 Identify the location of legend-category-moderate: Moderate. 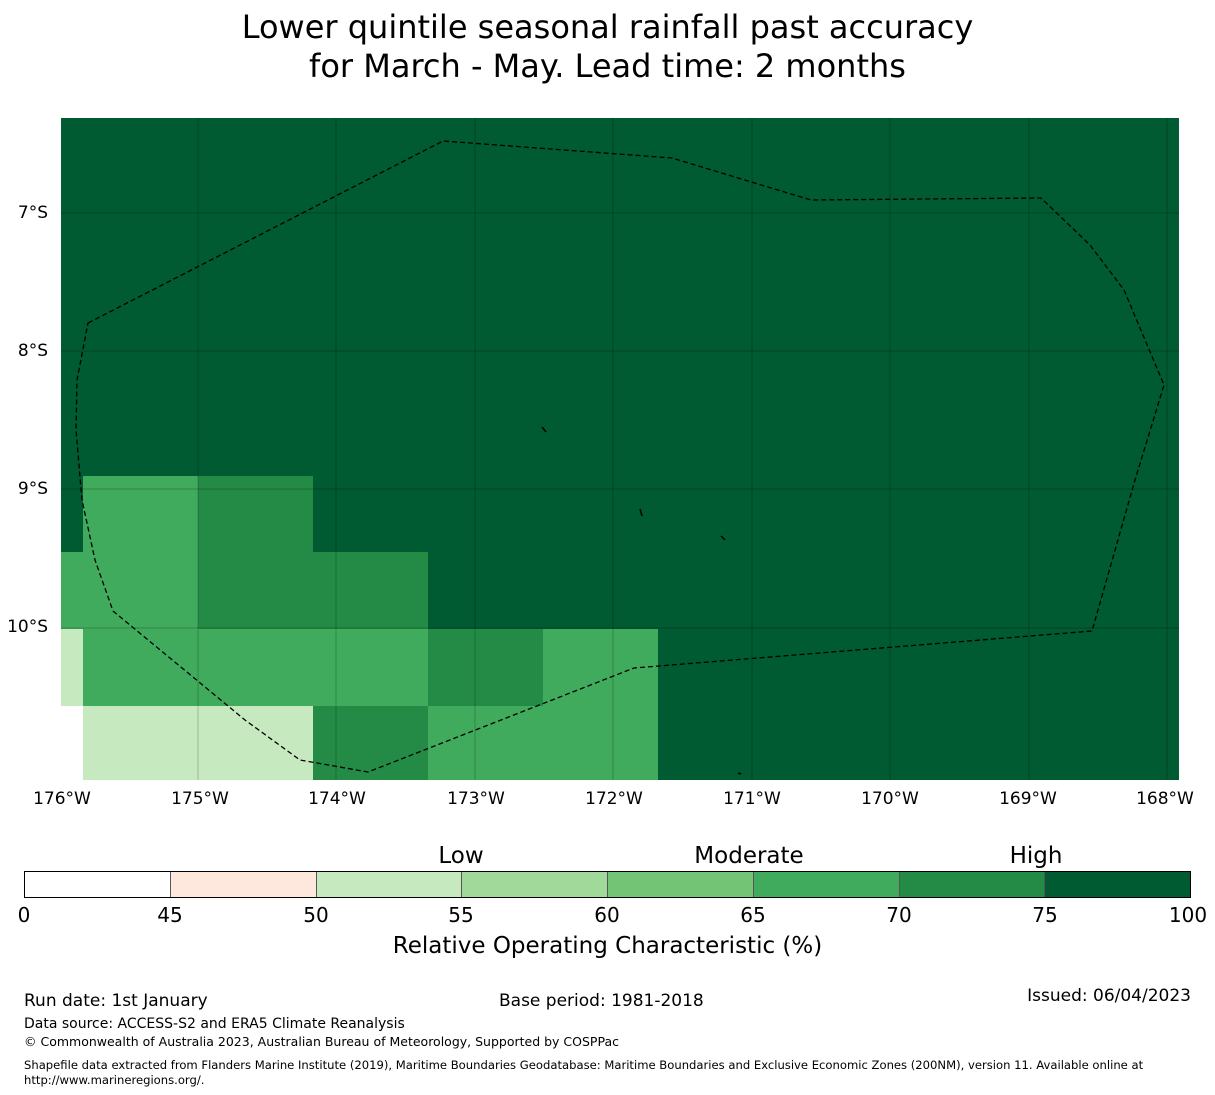
(749, 856).